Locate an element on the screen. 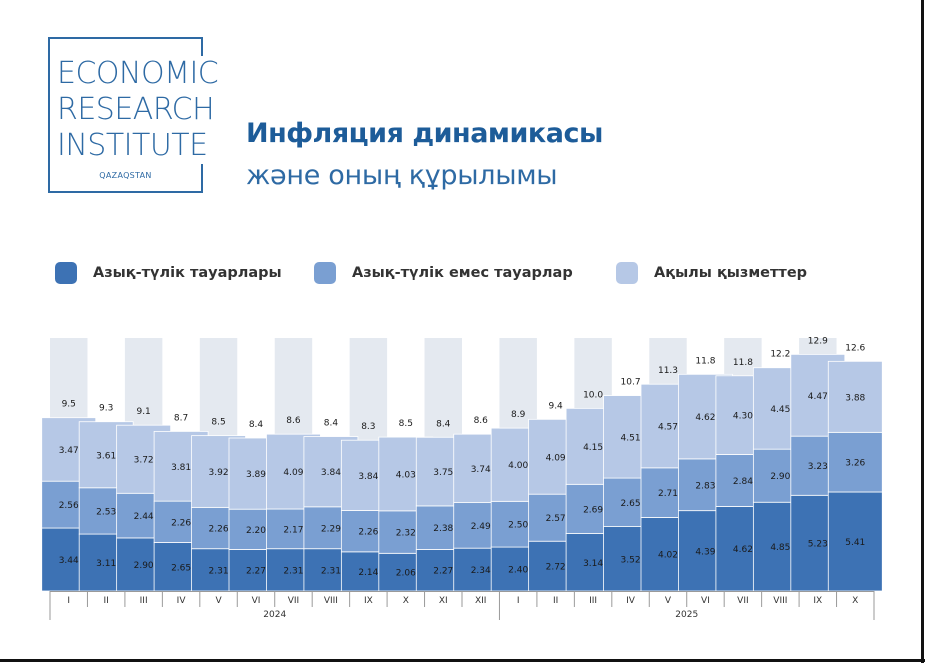 The image size is (925, 663). page-subtitle: және оның құрылымы is located at coordinates (402, 175).